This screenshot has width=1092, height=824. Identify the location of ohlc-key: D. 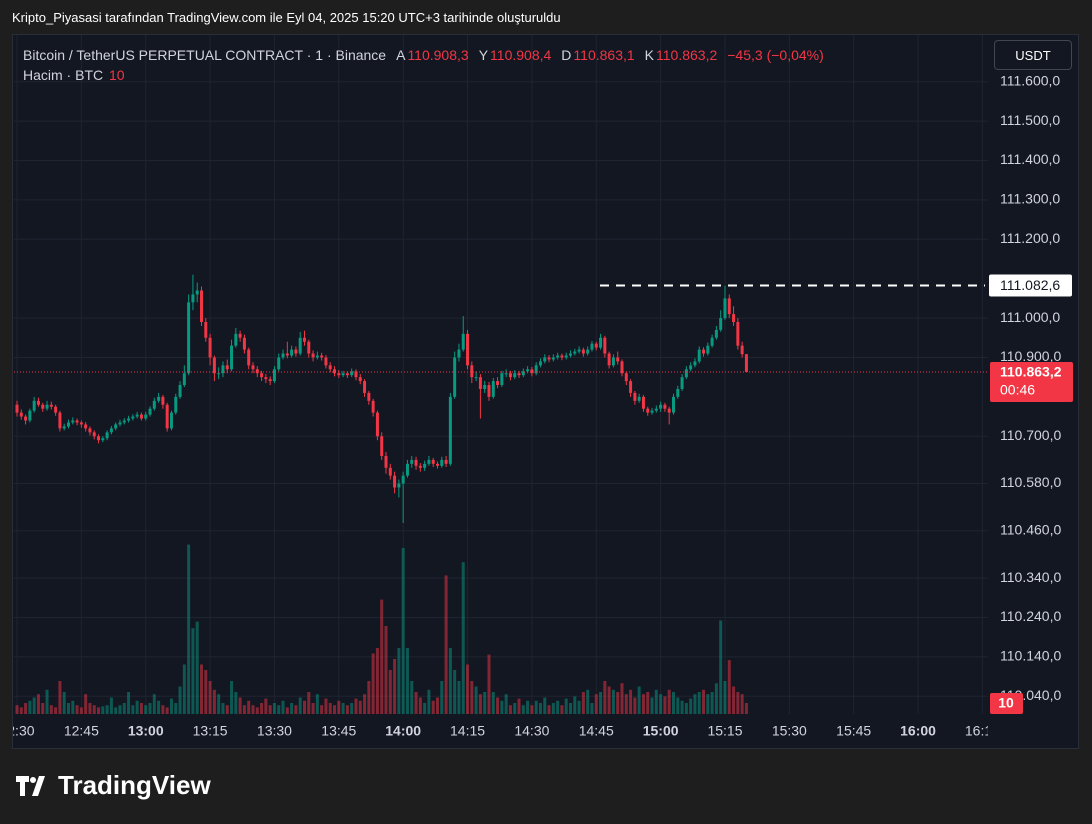
(566, 55).